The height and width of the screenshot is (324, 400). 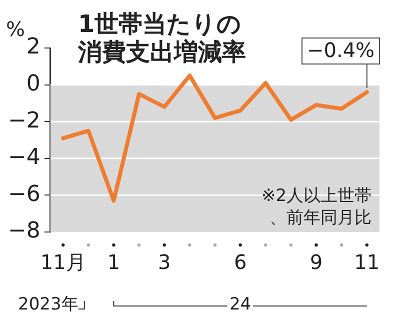 What do you see at coordinates (316, 207) in the screenshot?
I see `annotation: ※2人以上世帯、前年同月比` at bounding box center [316, 207].